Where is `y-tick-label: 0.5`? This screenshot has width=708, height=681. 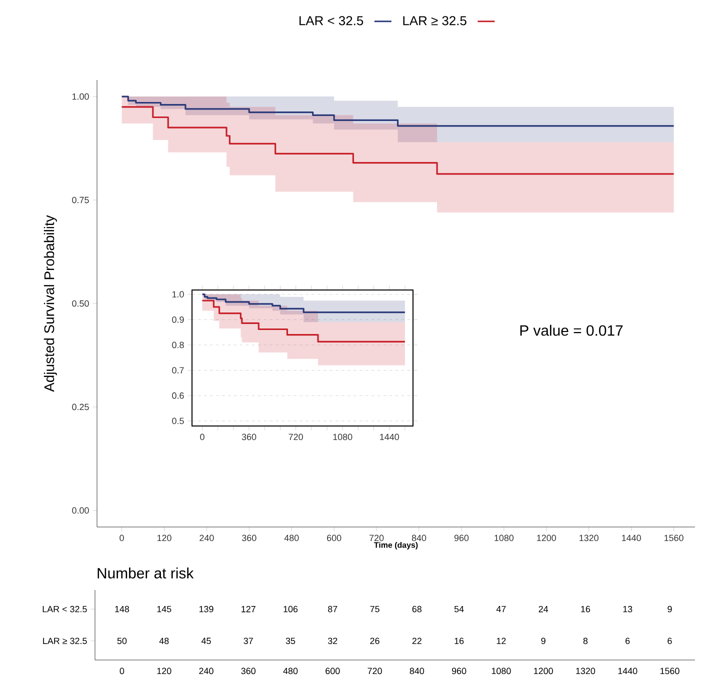
y-tick-label: 0.5 is located at coordinates (178, 421).